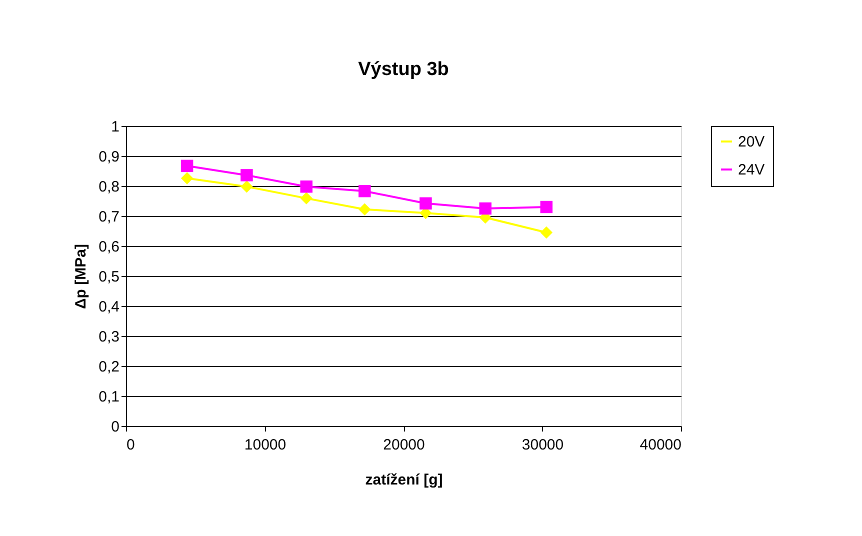 The image size is (862, 536). Describe the element at coordinates (115, 427) in the screenshot. I see `y-tick-label: 0` at that location.